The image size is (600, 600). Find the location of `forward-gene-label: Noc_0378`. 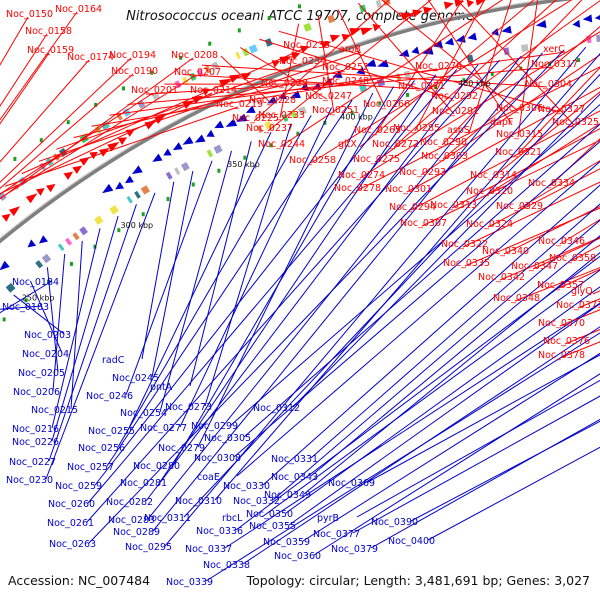

forward-gene-label: Noc_0378 is located at coordinates (561, 355).